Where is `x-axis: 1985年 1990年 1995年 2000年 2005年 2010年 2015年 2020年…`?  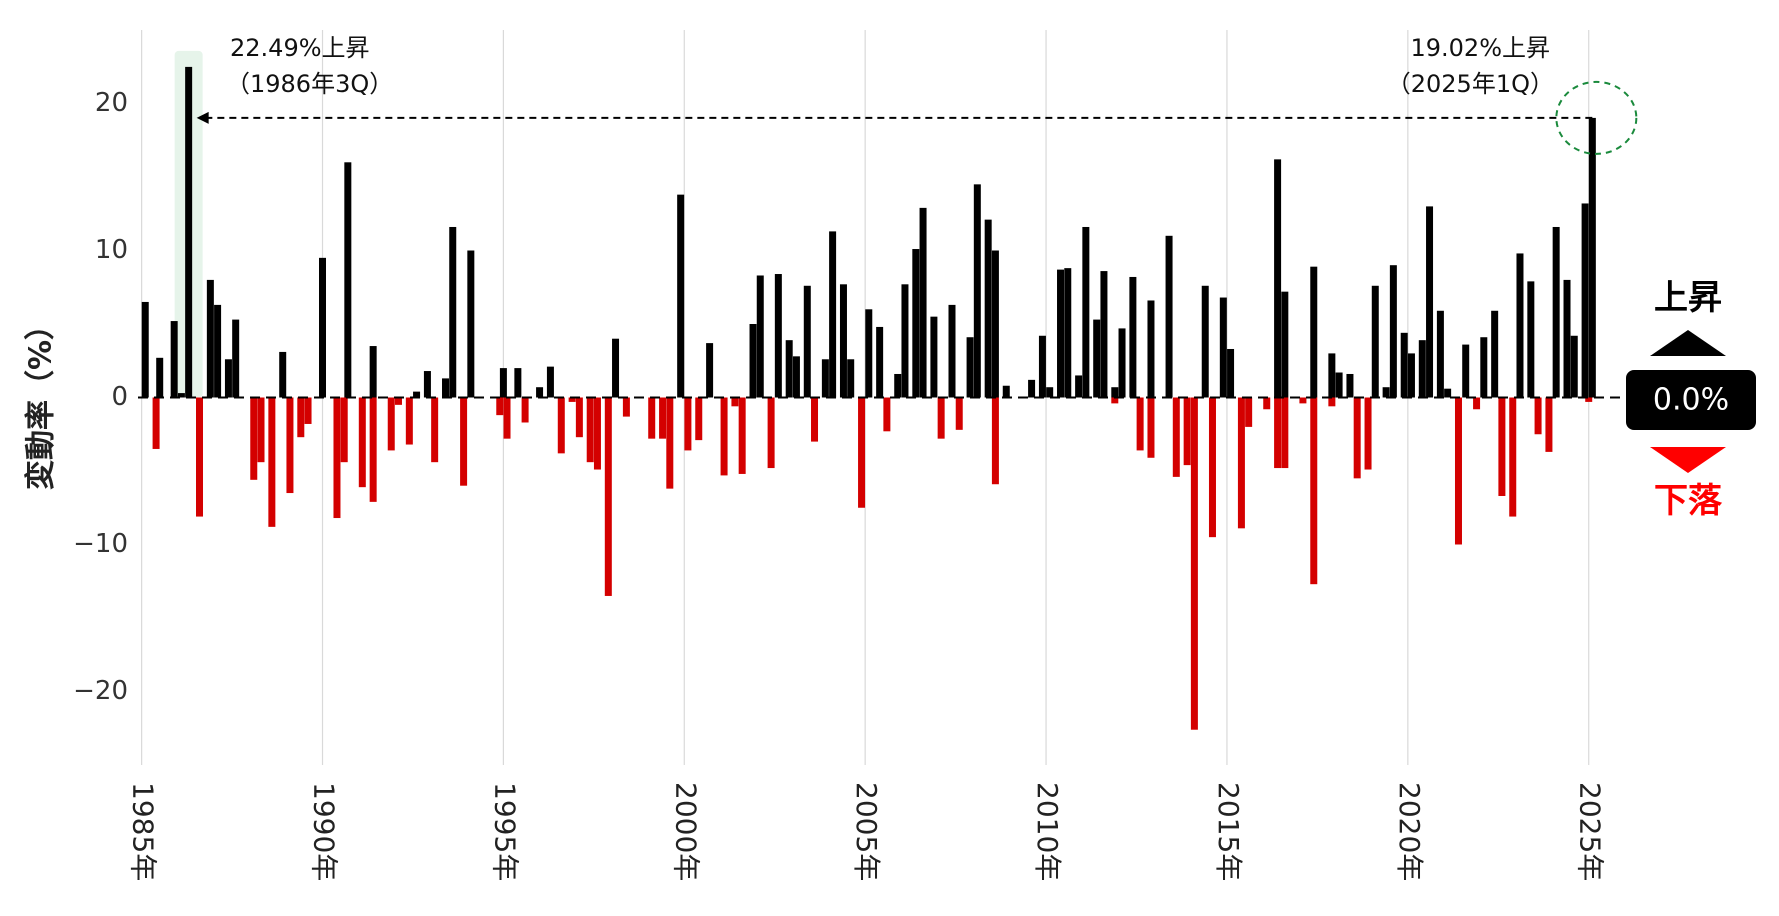
x-axis: 1985年 1990年 1995年 2000年 2005年 2010年 2015年 2020年… is located at coordinates (867, 831).